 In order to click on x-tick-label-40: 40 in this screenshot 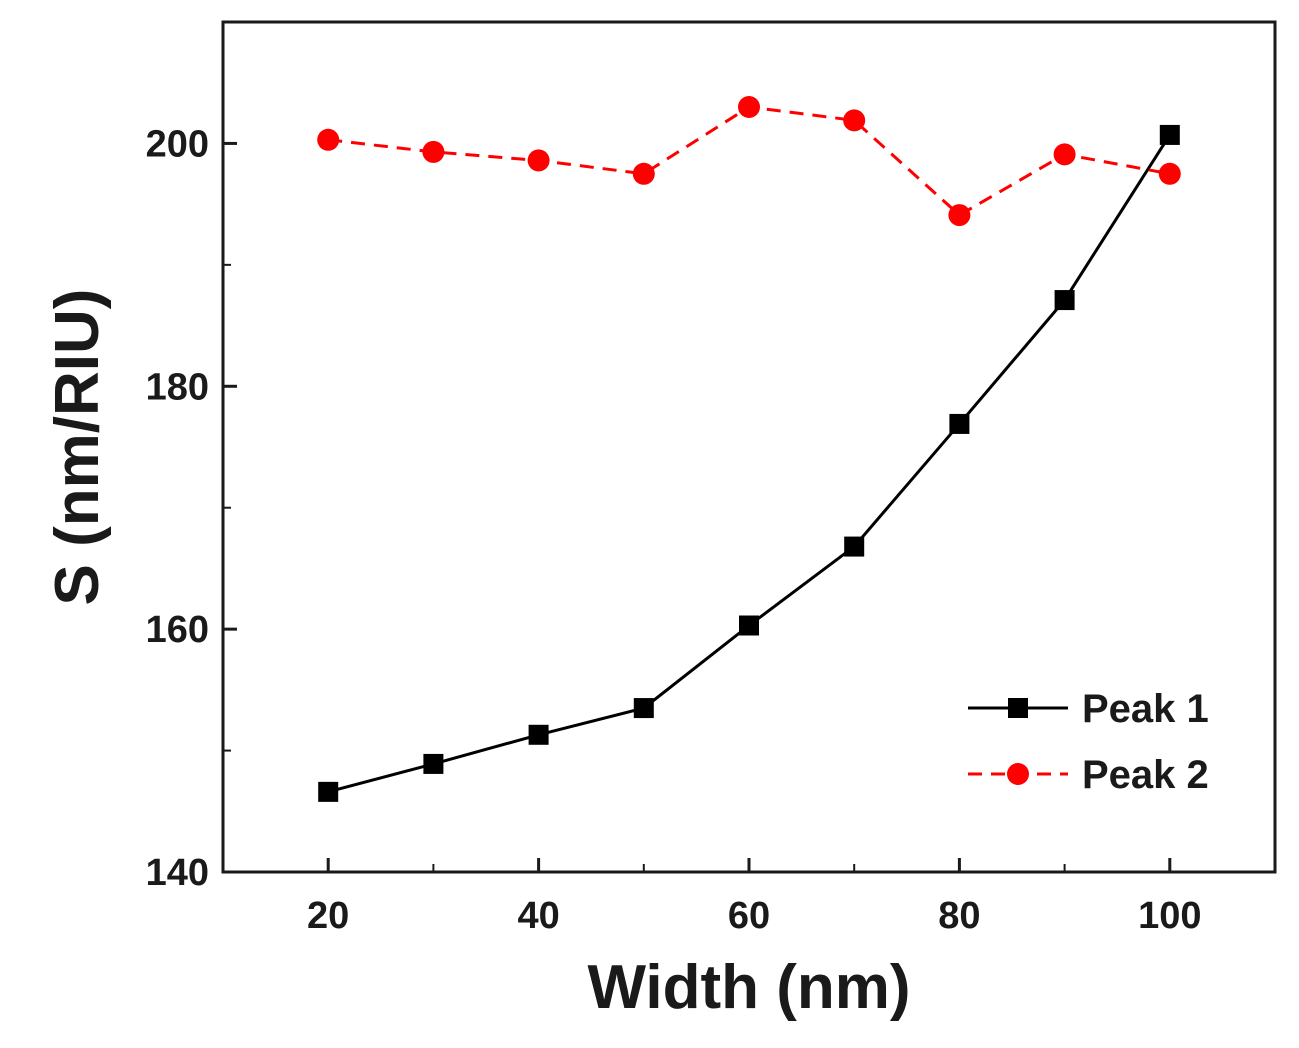, I will do `click(538, 916)`.